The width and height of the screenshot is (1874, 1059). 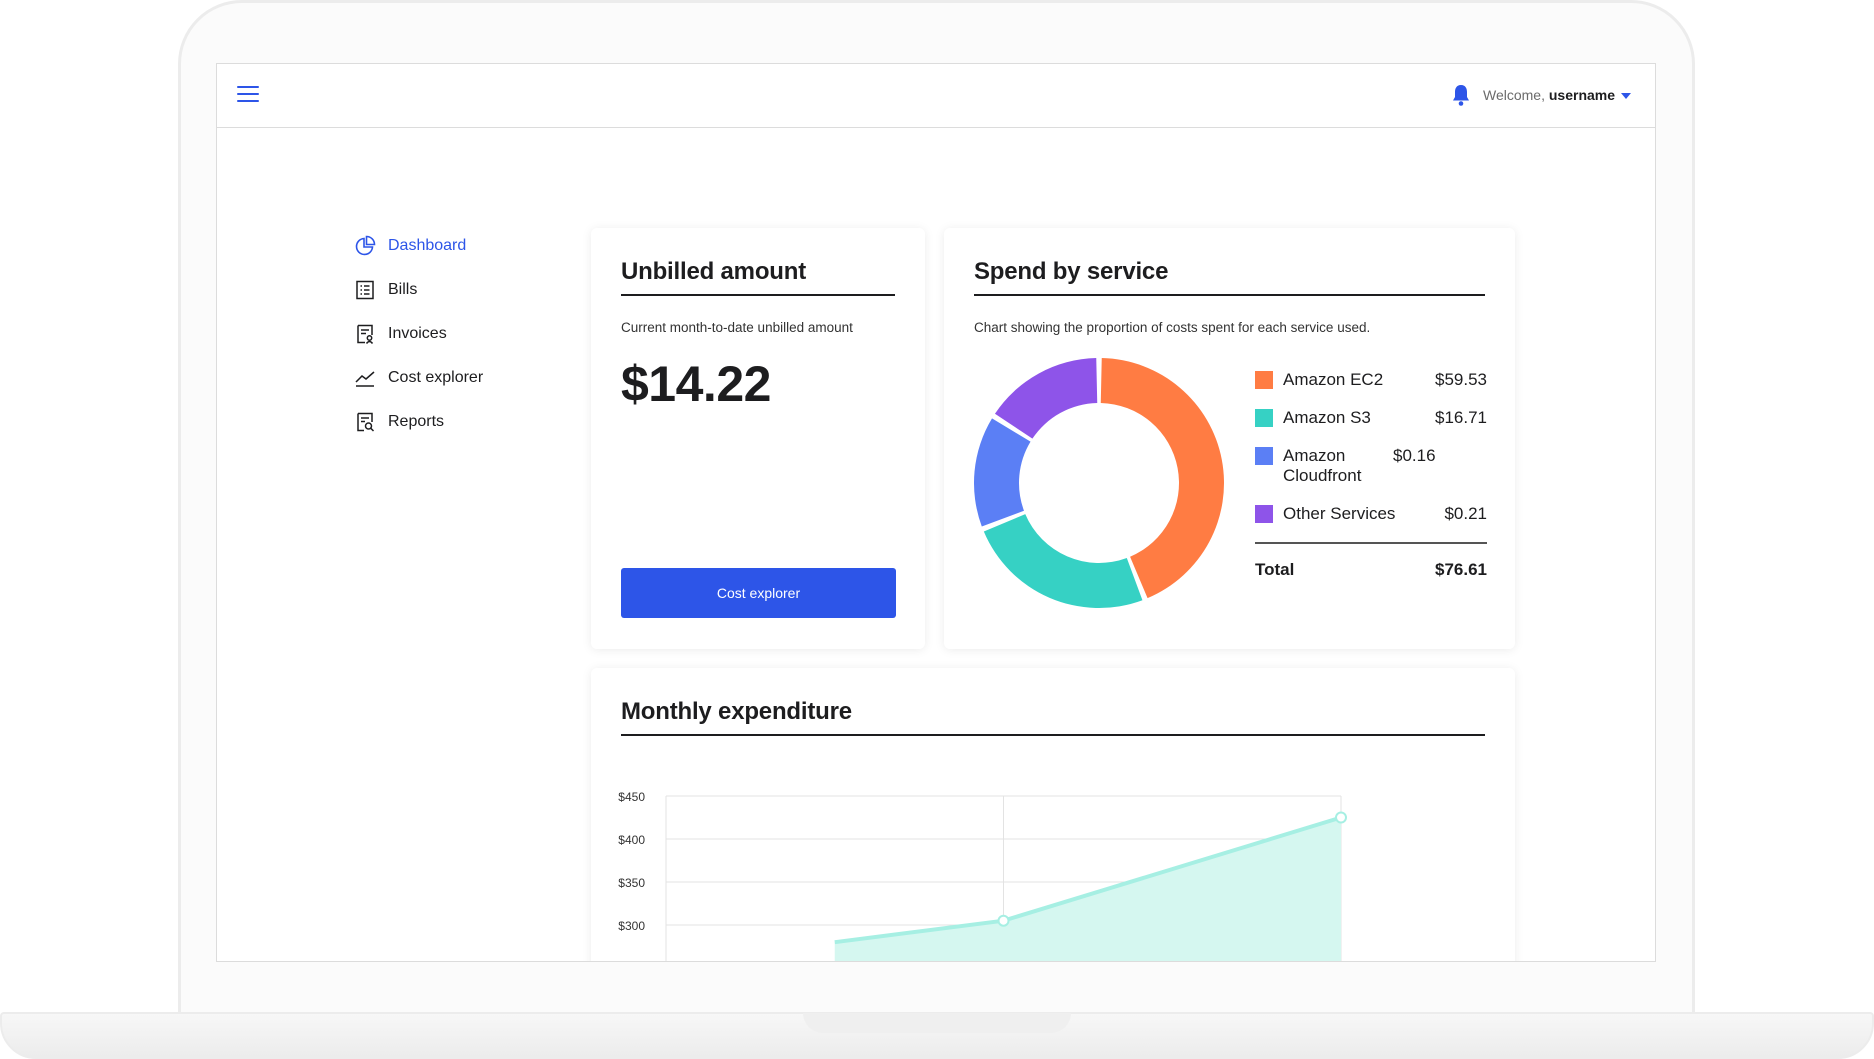 I want to click on sidebar-item-label: Dashboard, so click(x=427, y=245).